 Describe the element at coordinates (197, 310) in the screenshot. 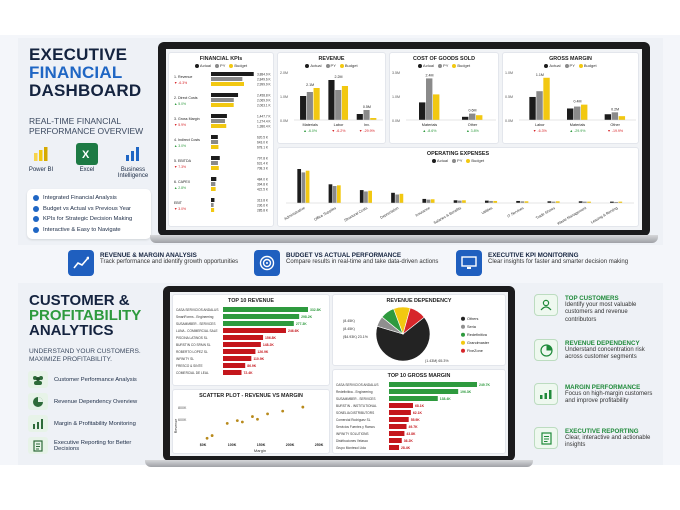

I see `customer-name: CASA SERVICIOS ANDALUS` at that location.